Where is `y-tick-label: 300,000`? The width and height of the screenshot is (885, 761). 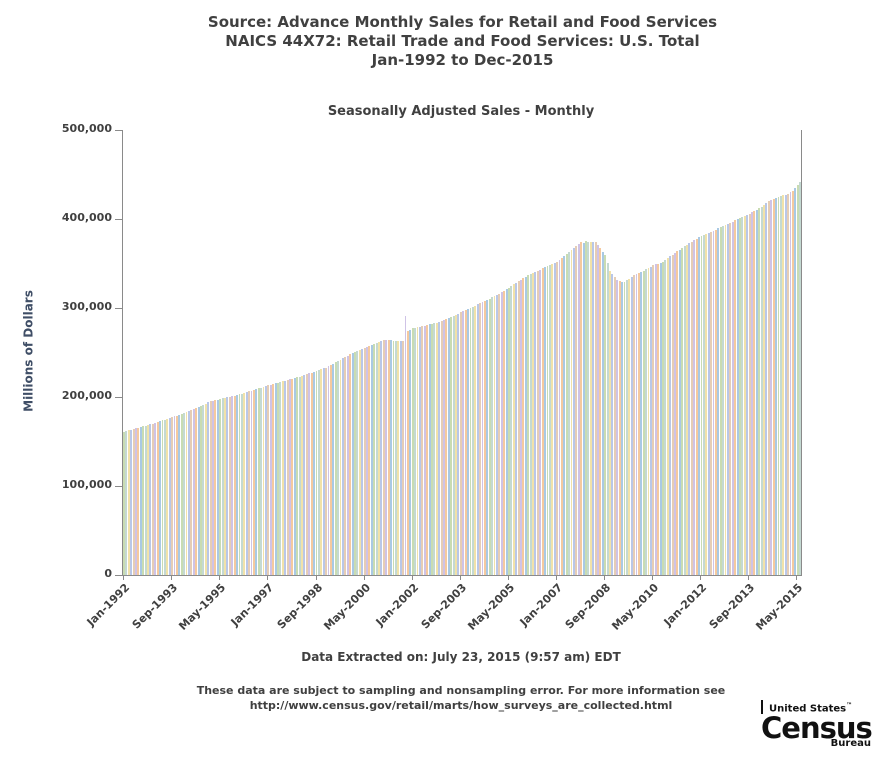
y-tick-label: 300,000 is located at coordinates (86, 306).